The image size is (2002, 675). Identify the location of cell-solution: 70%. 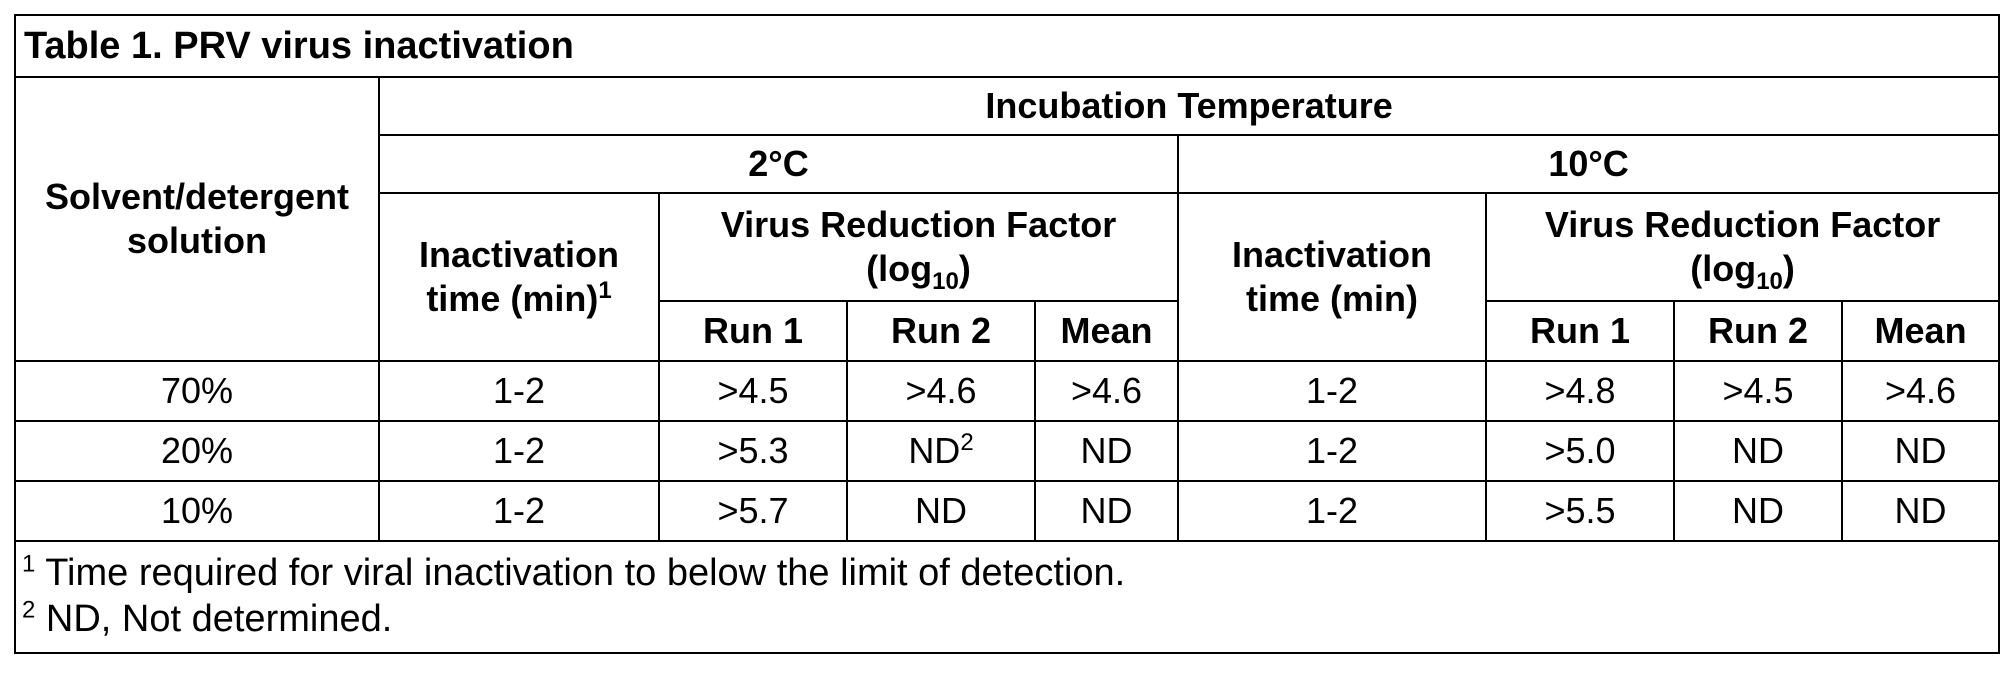
(197, 391).